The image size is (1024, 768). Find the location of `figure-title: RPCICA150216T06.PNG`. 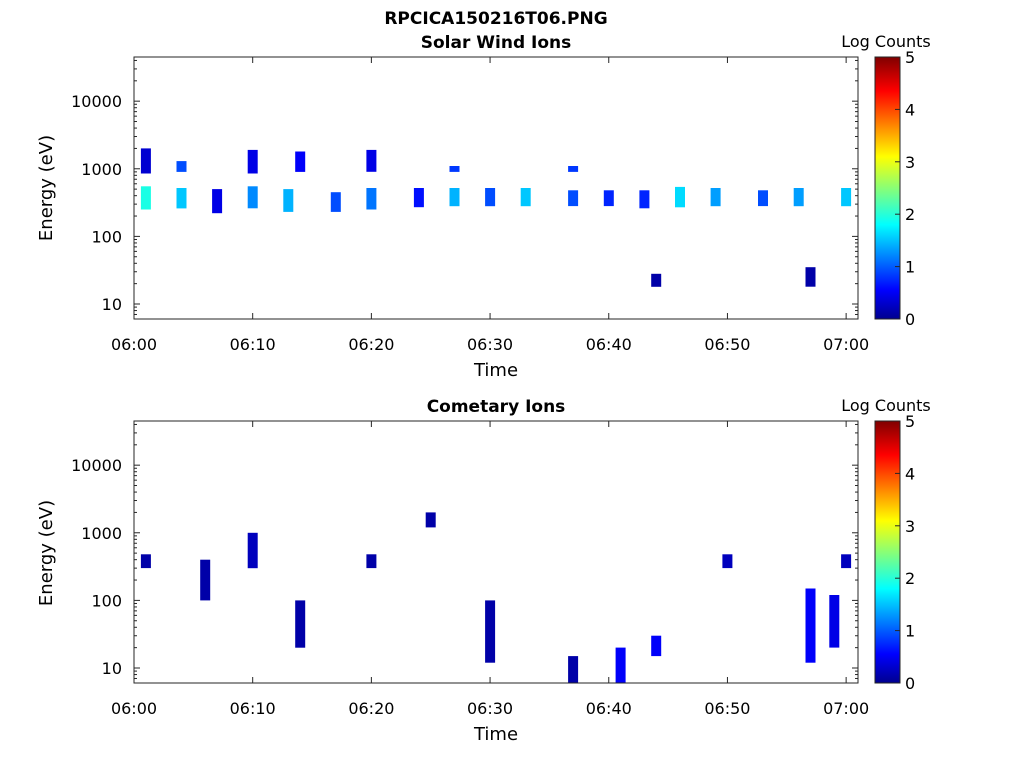

figure-title: RPCICA150216T06.PNG is located at coordinates (495, 19).